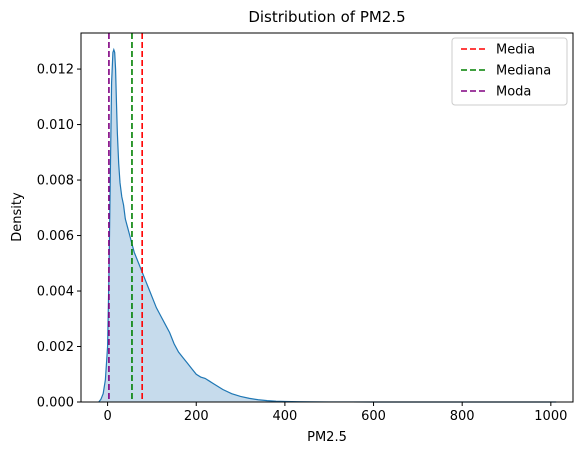 The image size is (584, 455). Describe the element at coordinates (55, 403) in the screenshot. I see `y-tick-label: 0.000` at that location.